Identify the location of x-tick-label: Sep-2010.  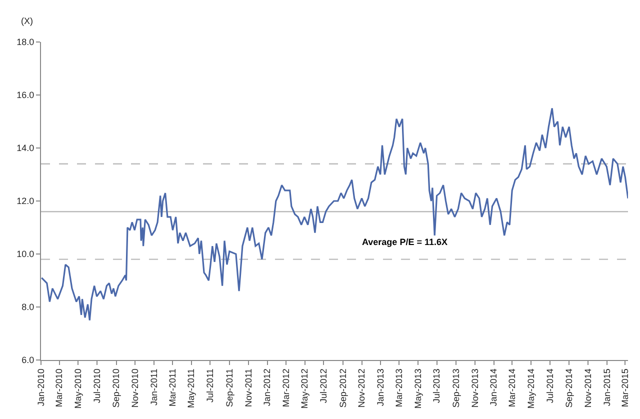
(116, 388).